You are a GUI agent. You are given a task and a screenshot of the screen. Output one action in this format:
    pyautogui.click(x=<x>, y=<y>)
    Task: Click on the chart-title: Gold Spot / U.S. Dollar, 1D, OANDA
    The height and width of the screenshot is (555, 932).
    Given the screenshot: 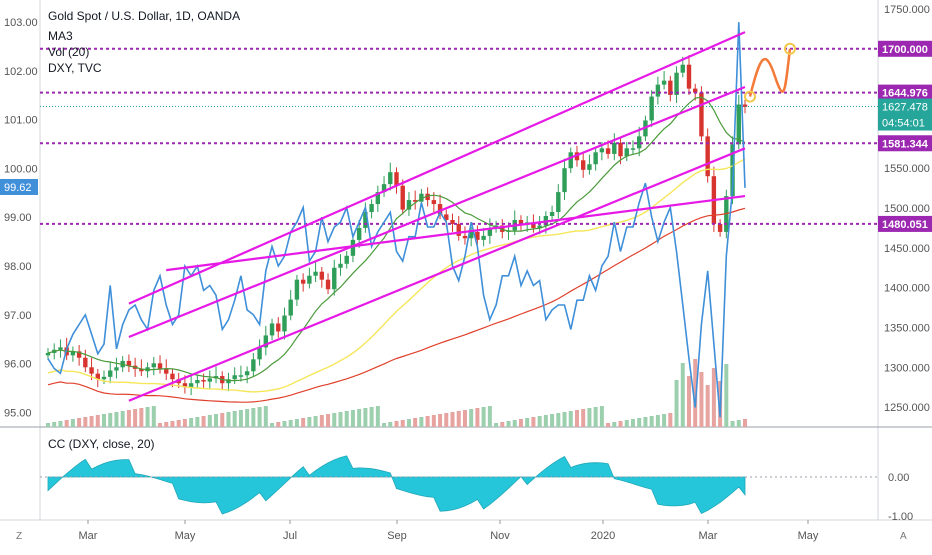 What is the action you would take?
    pyautogui.click(x=144, y=16)
    